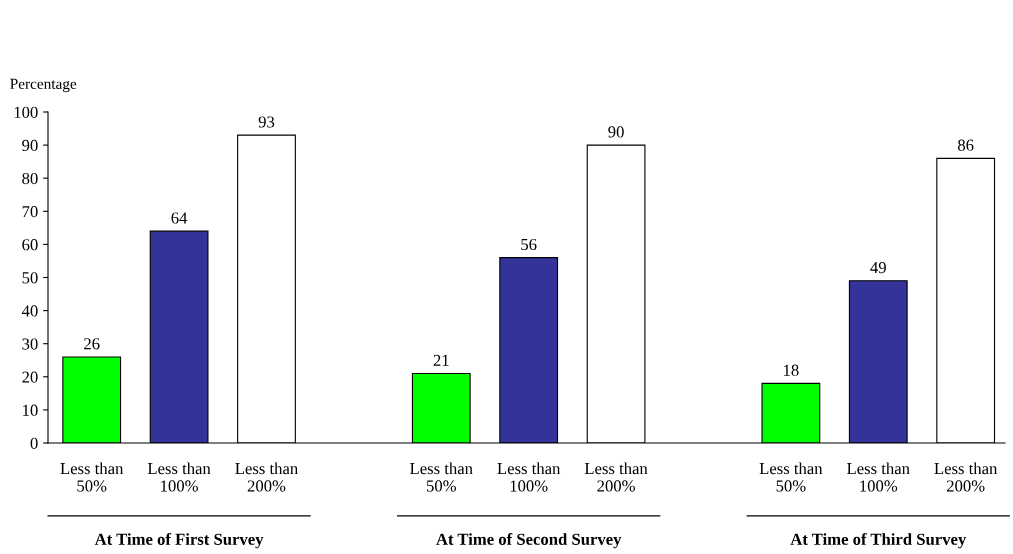 The width and height of the screenshot is (1013, 554). Describe the element at coordinates (29, 311) in the screenshot. I see `y-tick-label: 40` at that location.